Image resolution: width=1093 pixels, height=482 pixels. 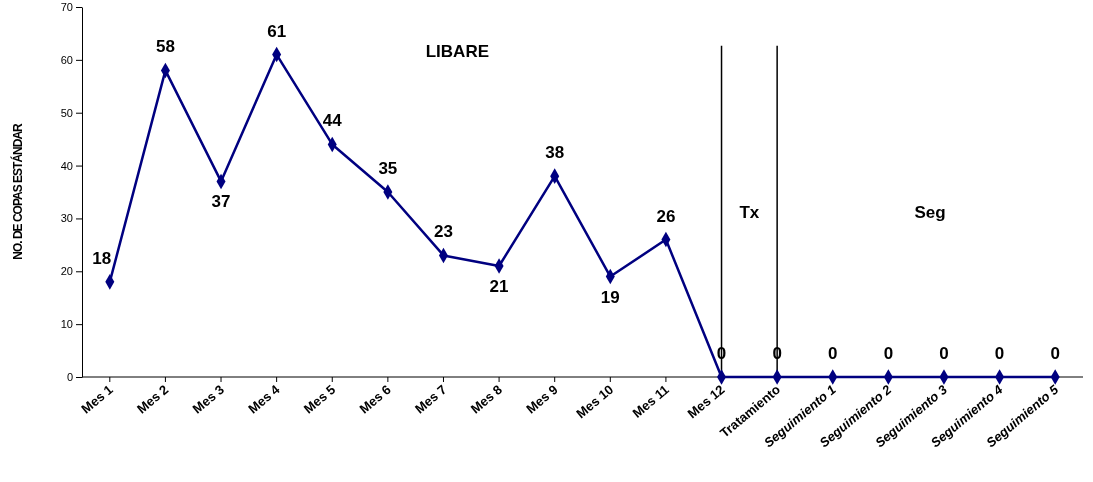 What do you see at coordinates (486, 399) in the screenshot?
I see `x-tick-label: Mes 8` at bounding box center [486, 399].